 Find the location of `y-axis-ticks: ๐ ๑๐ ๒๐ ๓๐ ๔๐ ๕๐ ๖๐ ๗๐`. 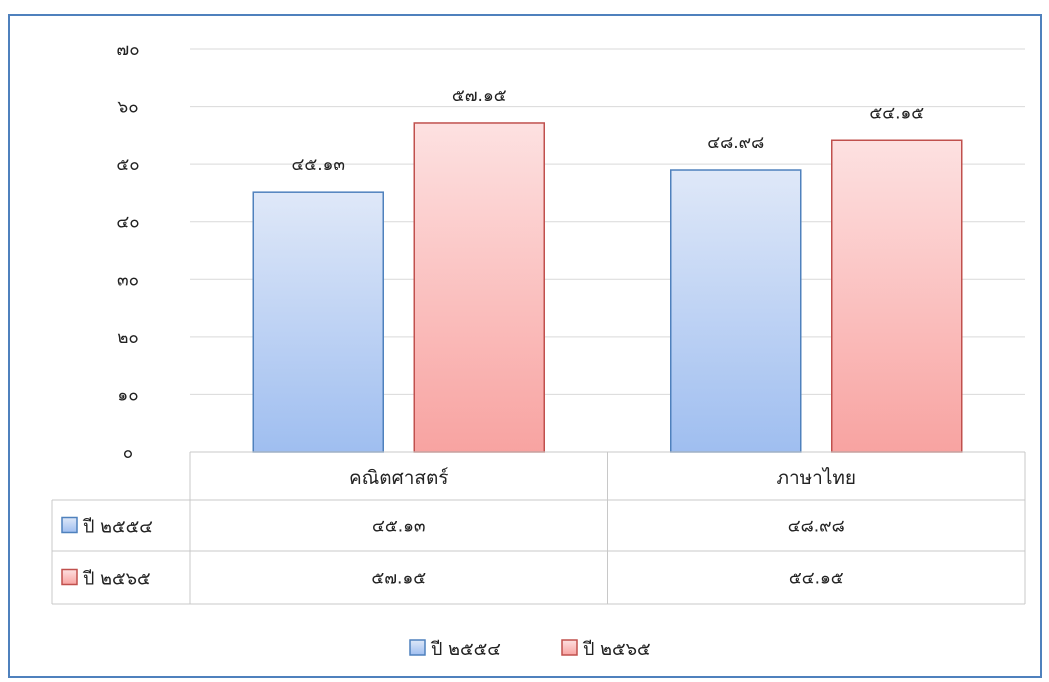

y-axis-ticks: ๐ ๑๐ ๒๐ ๓๐ ๔๐ ๕๐ ๖๐ ๗๐ is located at coordinates (127, 251).